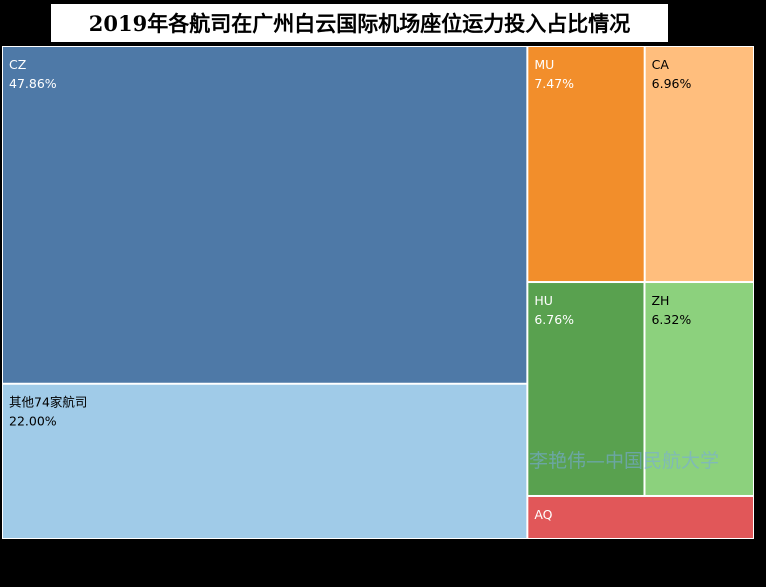  I want to click on treemap-label-value: 6.32%, so click(671, 319).